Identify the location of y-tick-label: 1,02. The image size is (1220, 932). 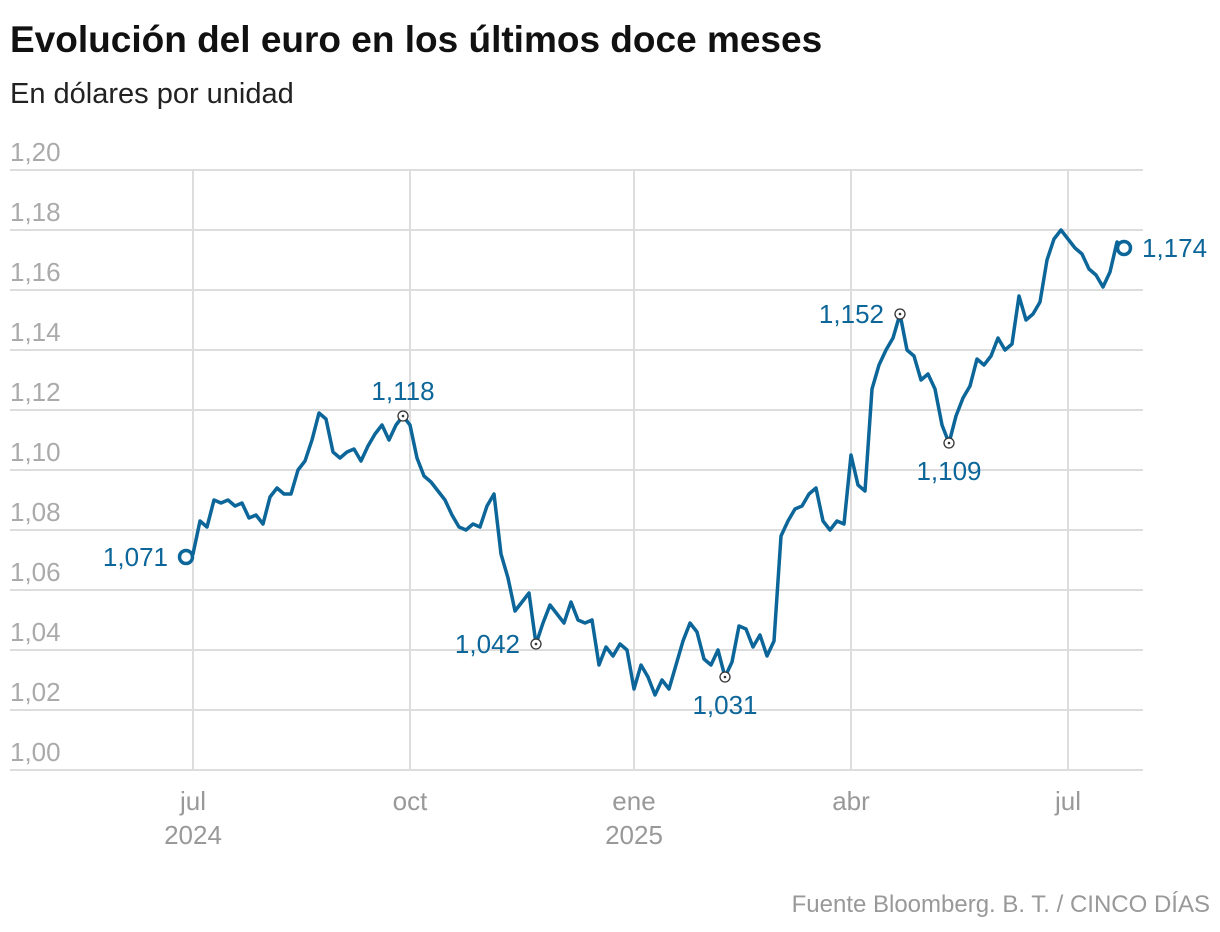
(35, 692).